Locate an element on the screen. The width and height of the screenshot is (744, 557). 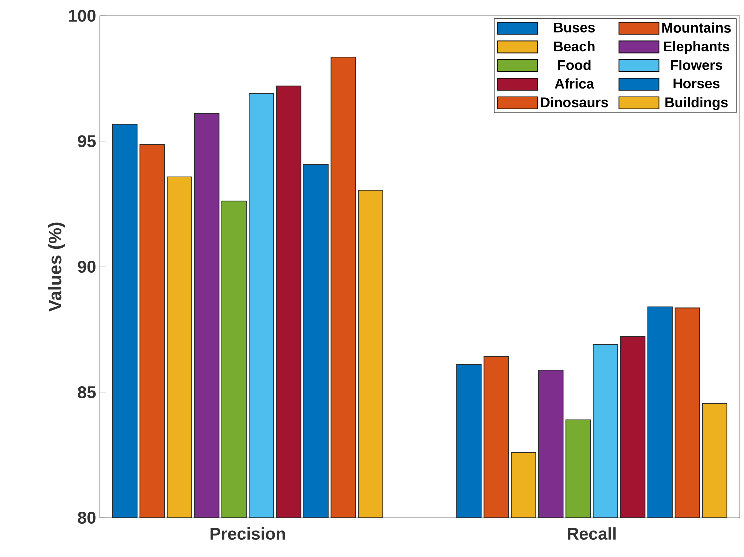
legend-label: Mountains is located at coordinates (697, 27).